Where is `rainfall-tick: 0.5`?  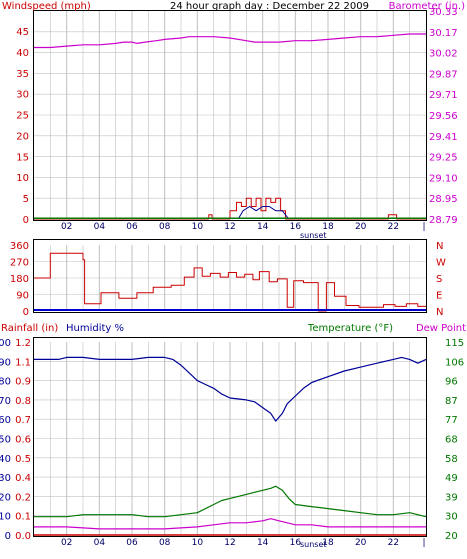 rainfall-tick: 0.5 is located at coordinates (23, 459).